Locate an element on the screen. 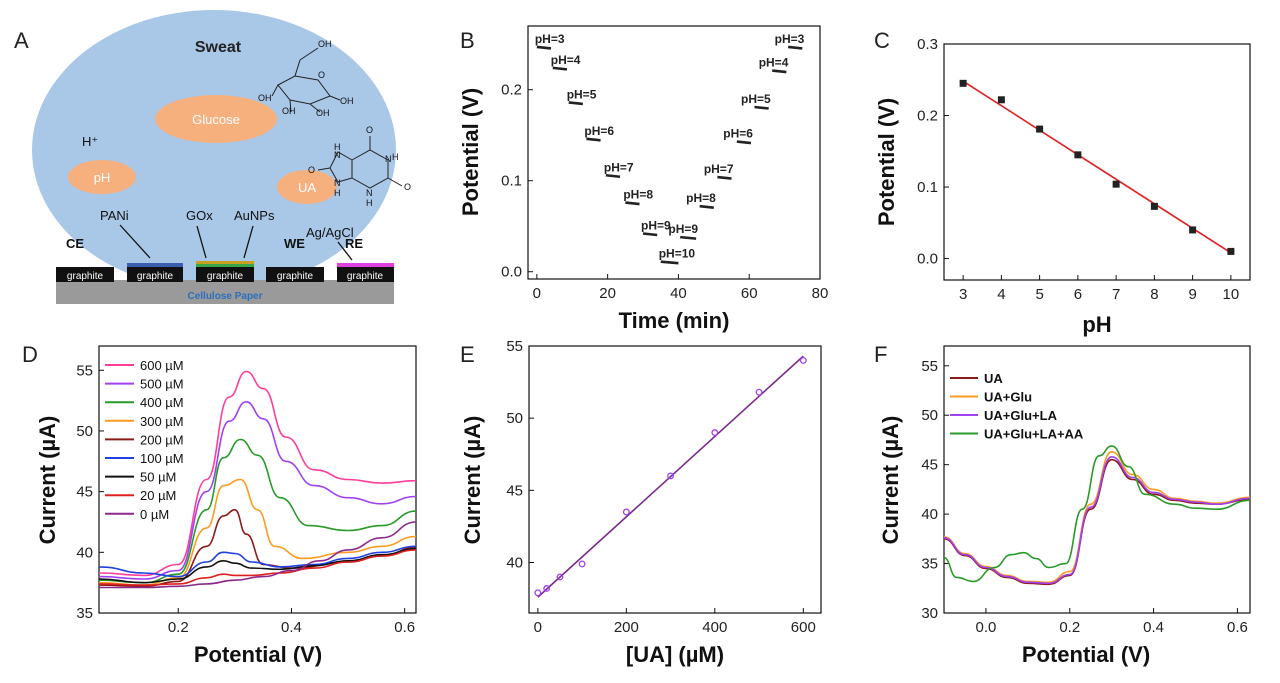  electrode-gox-text: graphite is located at coordinates (225, 276).